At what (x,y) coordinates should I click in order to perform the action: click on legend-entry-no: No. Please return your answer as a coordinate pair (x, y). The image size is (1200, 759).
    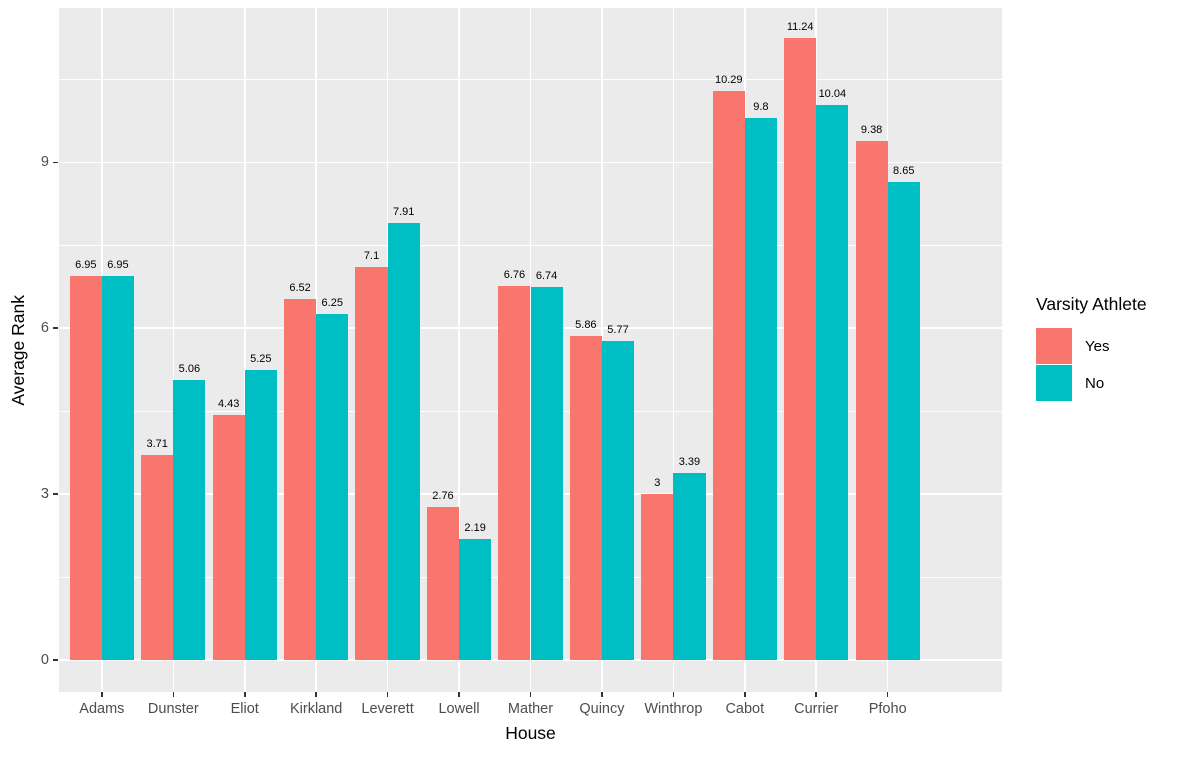
    Looking at the image, I should click on (1118, 383).